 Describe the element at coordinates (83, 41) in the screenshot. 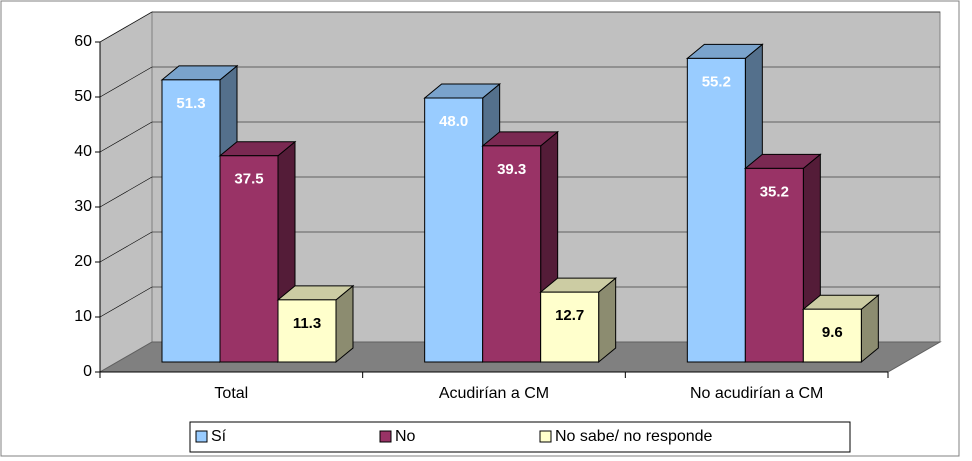

I see `y-tick-label: 60` at that location.